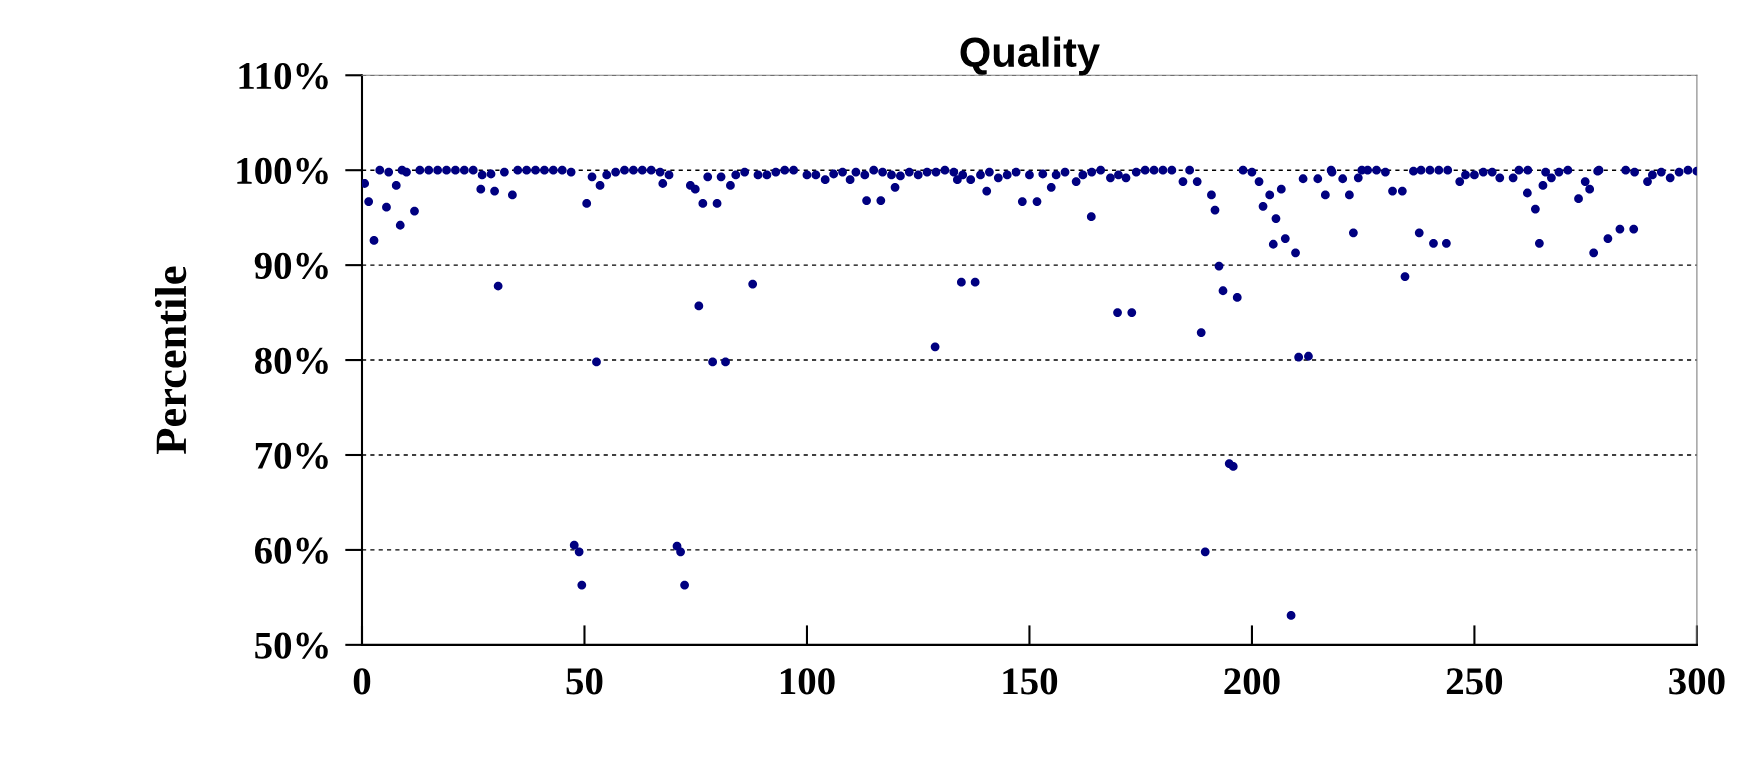 Image resolution: width=1753 pixels, height=776 pixels. I want to click on y-tick-label: 90%, so click(291, 266).